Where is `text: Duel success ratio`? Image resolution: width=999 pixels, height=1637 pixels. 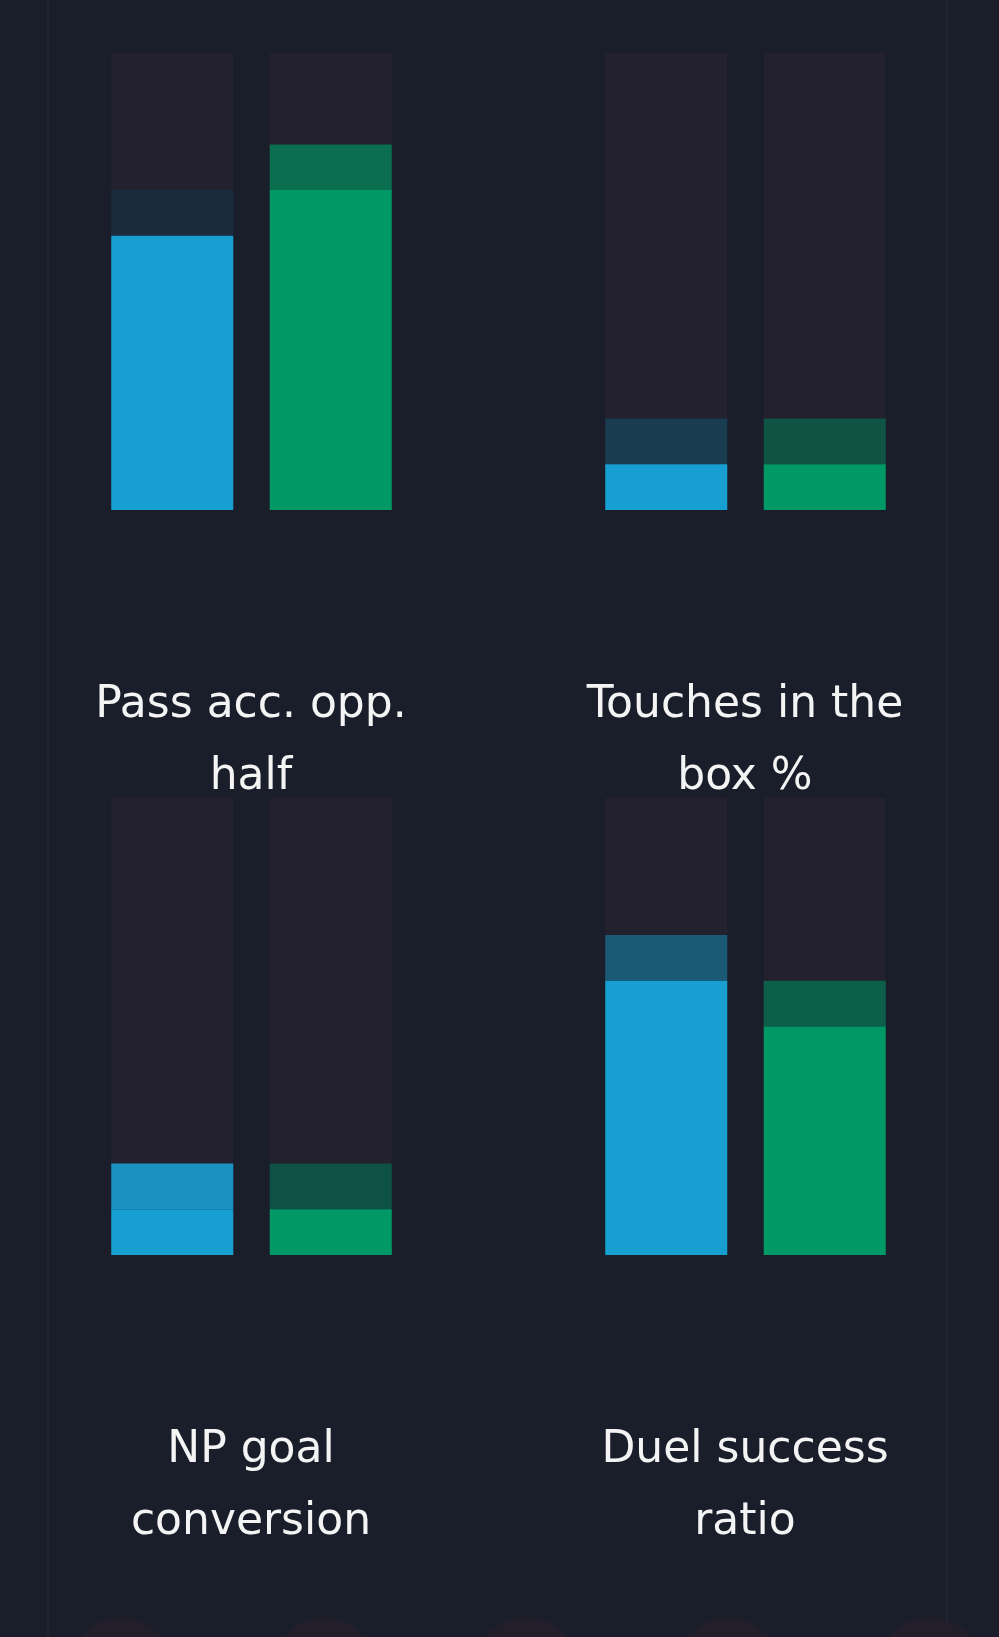 text: Duel success ratio is located at coordinates (745, 1483).